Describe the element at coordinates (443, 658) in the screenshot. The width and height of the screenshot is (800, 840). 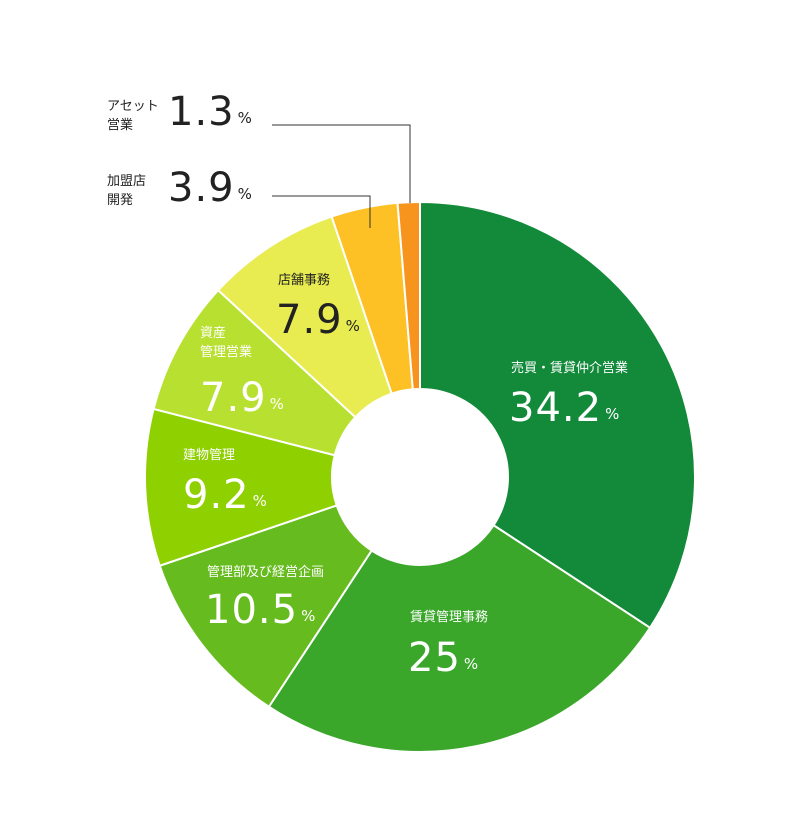
I see `value-label: 25%` at that location.